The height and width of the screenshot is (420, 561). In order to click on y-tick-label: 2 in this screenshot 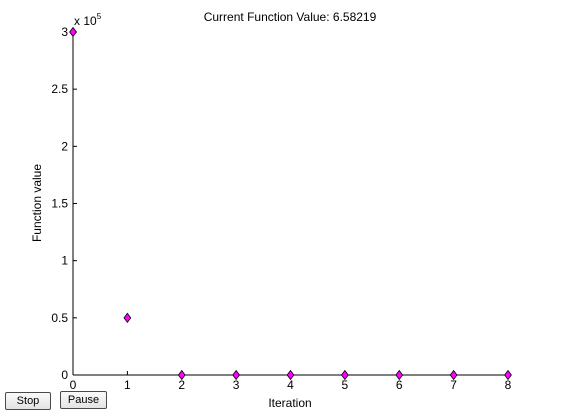, I will do `click(64, 146)`.